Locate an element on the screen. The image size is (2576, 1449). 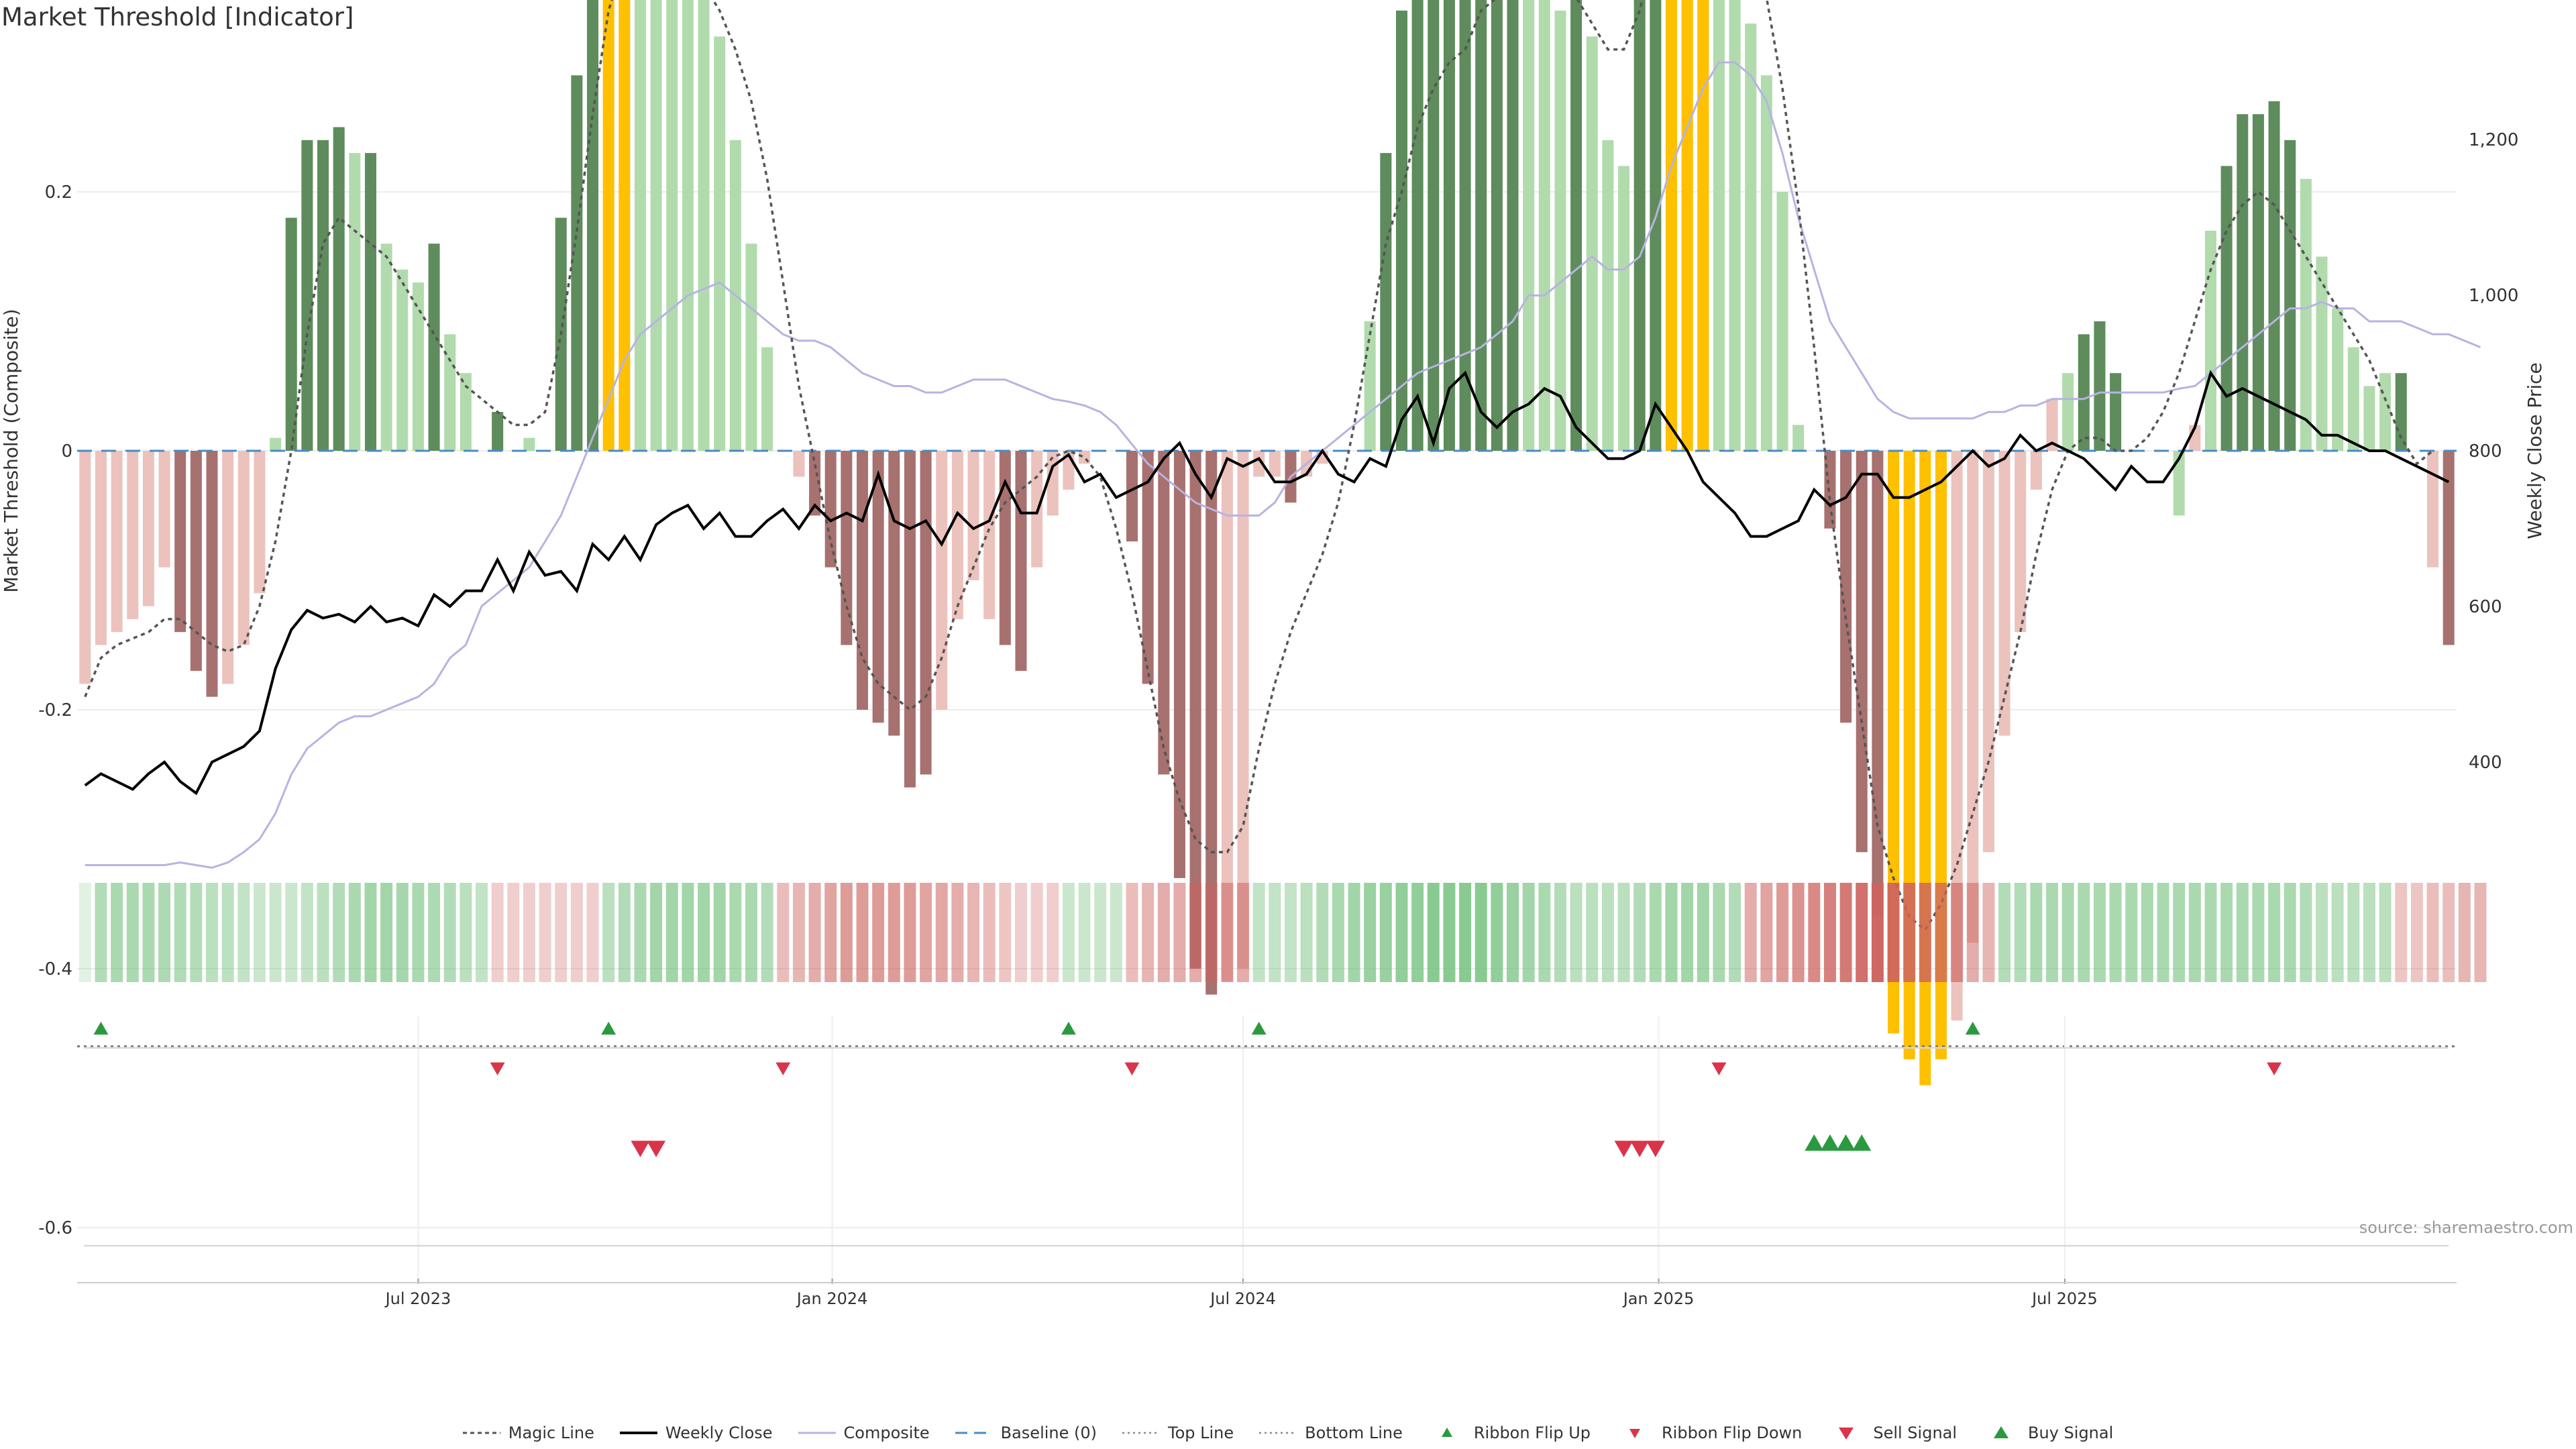
legend-label: Sell Signal is located at coordinates (1915, 1433).